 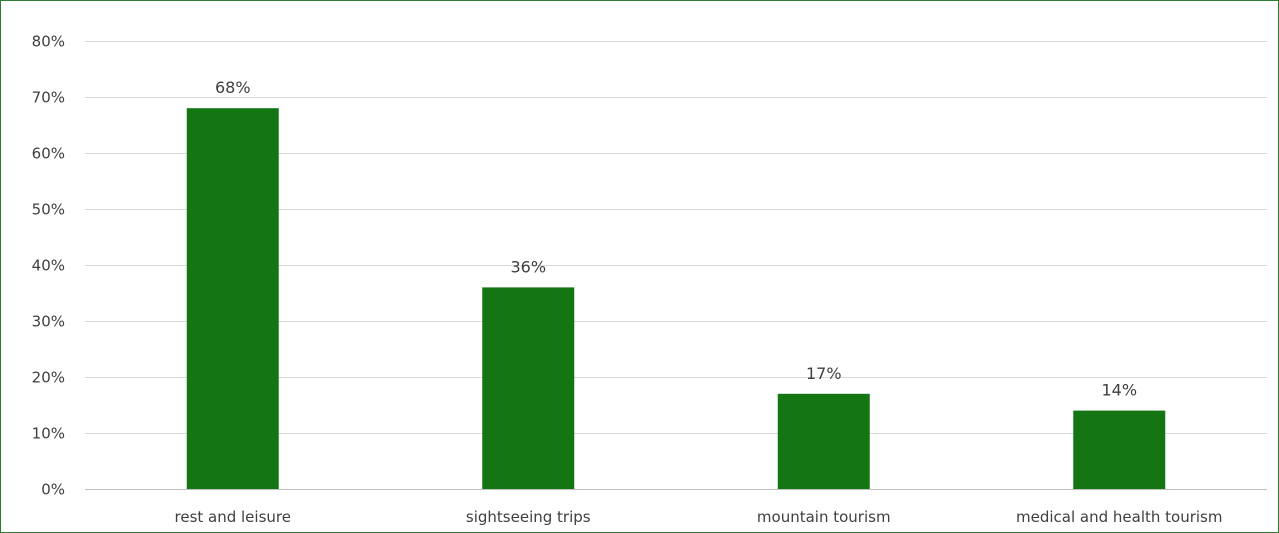 What do you see at coordinates (48, 322) in the screenshot?
I see `y-tick-label: 30%` at bounding box center [48, 322].